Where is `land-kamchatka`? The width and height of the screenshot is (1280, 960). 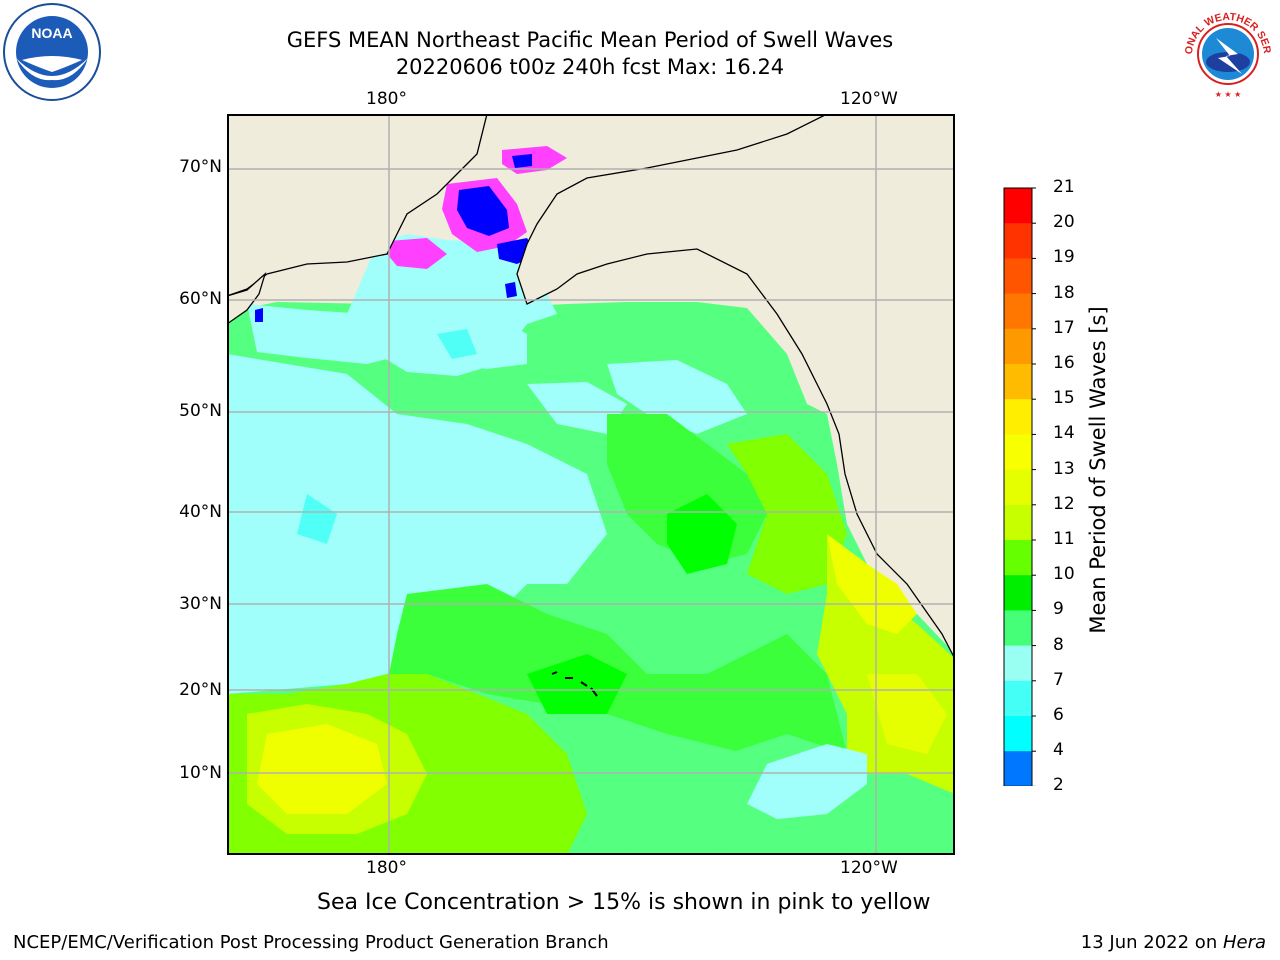 land-kamchatka is located at coordinates (247, 298).